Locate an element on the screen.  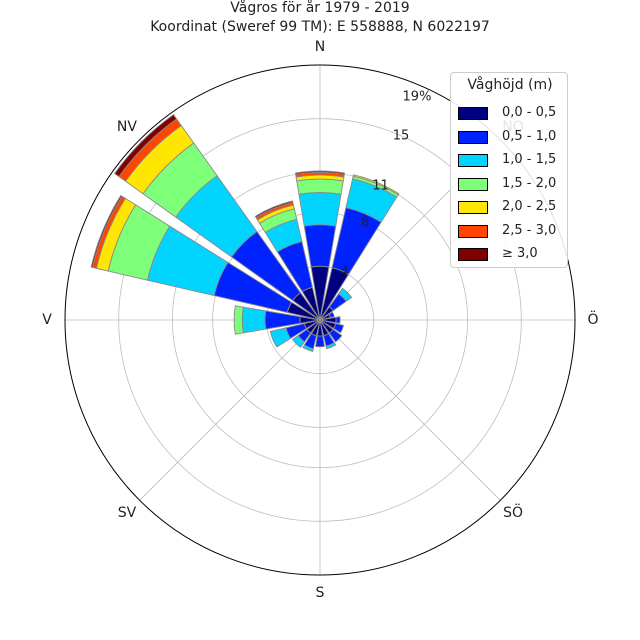
direction-label-5: SV is located at coordinates (127, 513).